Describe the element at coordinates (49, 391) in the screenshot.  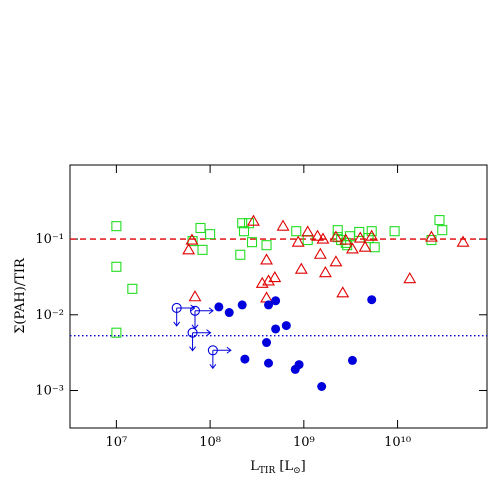
I see `y-tick-label: 10⁻³` at that location.